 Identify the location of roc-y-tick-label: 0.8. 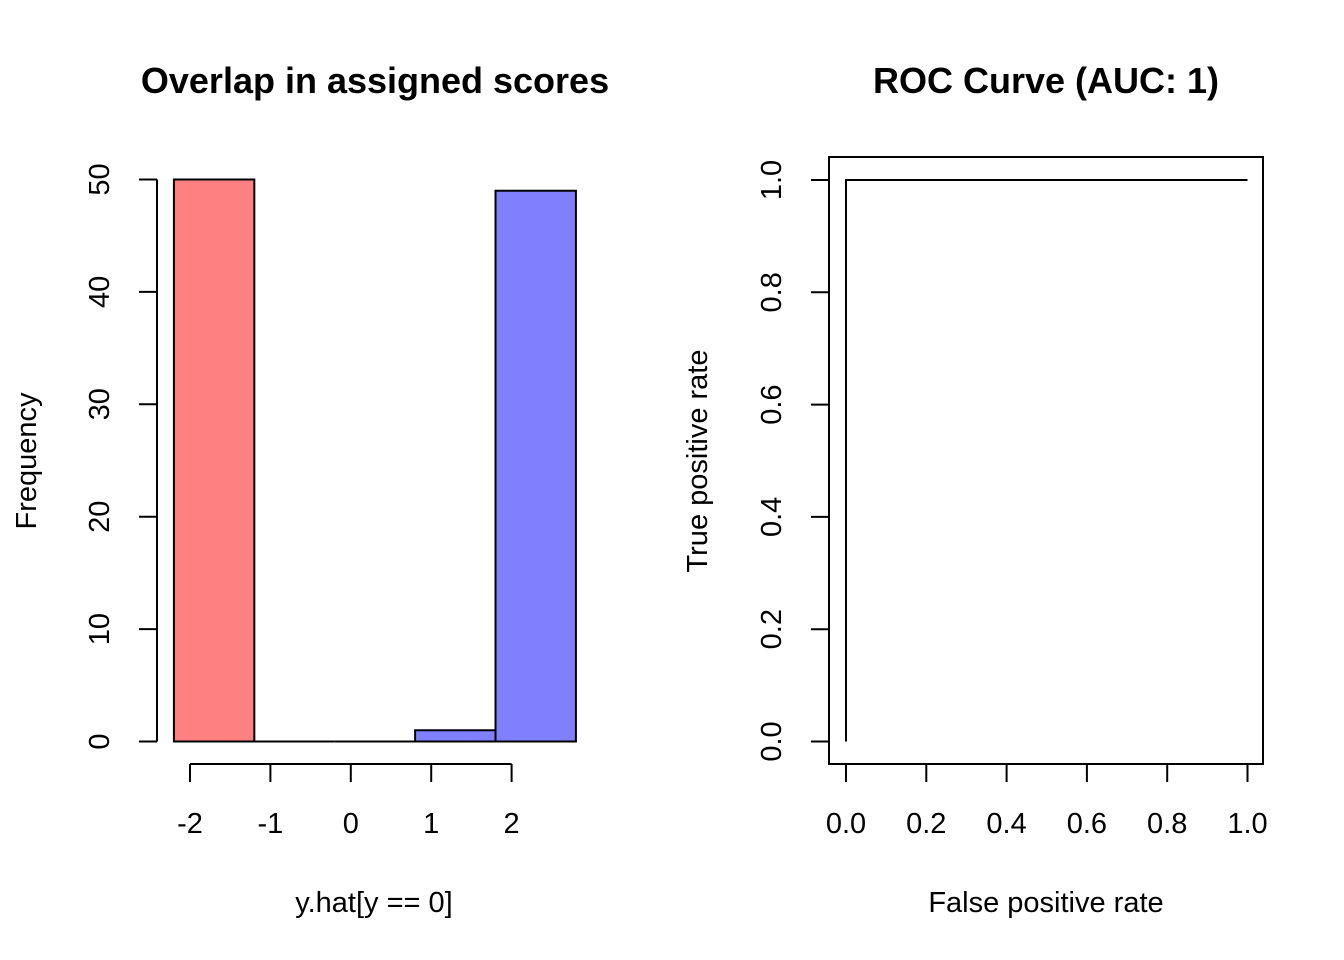
(772, 292).